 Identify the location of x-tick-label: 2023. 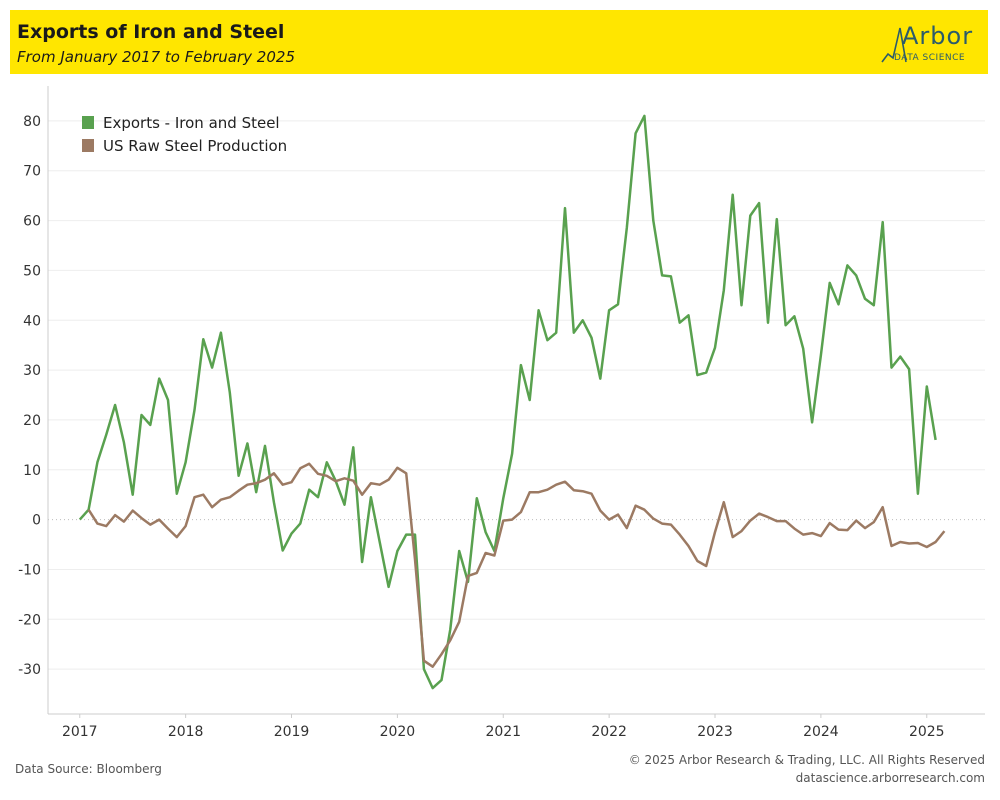
(715, 732).